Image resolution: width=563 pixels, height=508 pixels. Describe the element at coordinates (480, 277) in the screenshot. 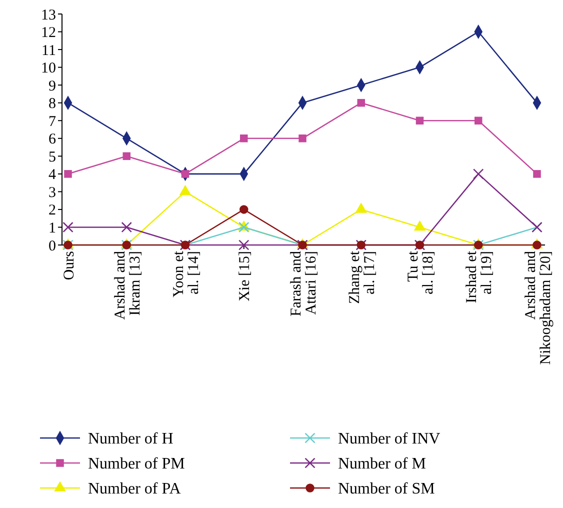

I see `x-tick-label: Irshad et al. [19]` at that location.